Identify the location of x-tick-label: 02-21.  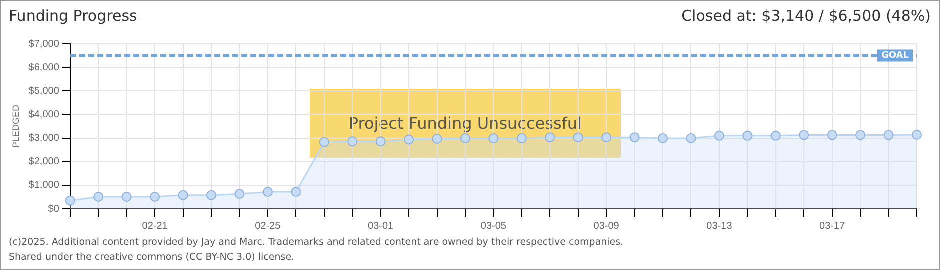
(155, 226).